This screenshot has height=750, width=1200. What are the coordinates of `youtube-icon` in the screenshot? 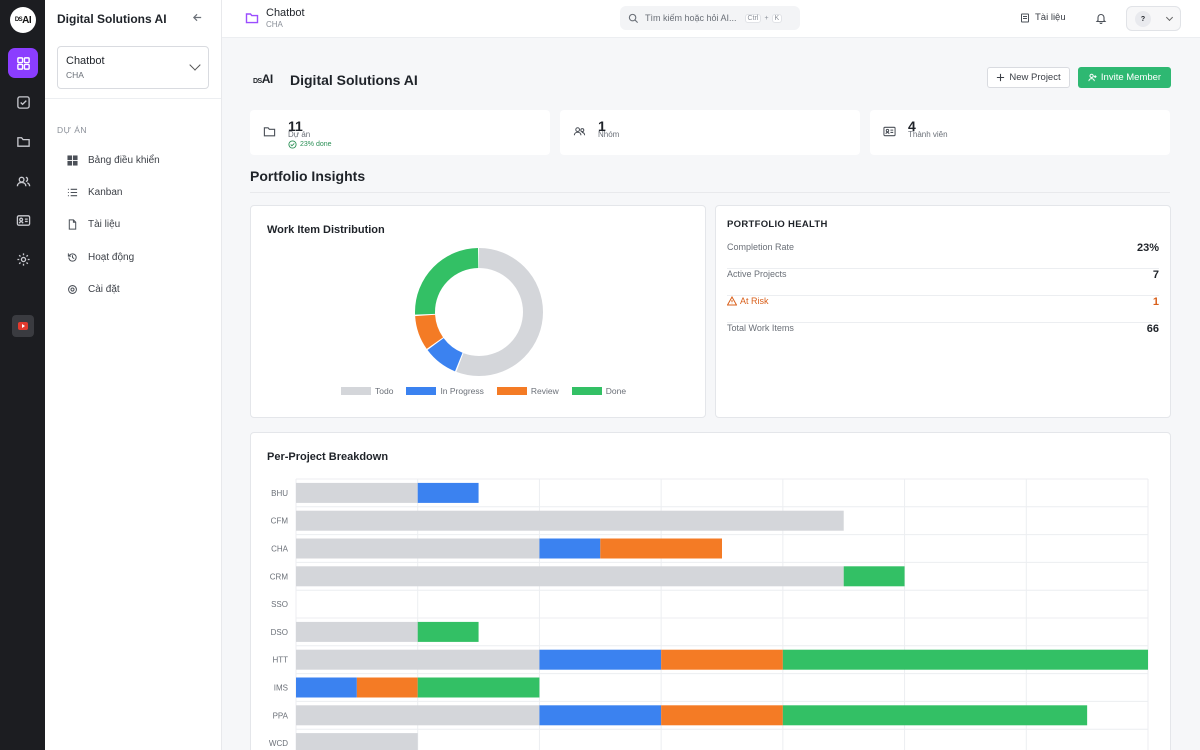 It's located at (23, 326).